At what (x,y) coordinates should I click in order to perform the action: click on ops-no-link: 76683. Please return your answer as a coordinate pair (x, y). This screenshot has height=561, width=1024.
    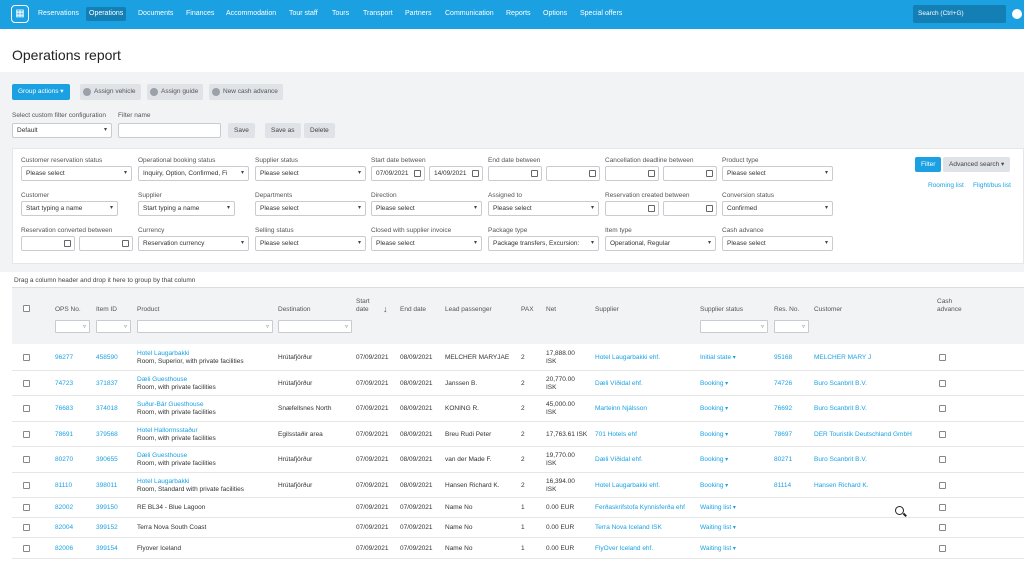
    Looking at the image, I should click on (64, 408).